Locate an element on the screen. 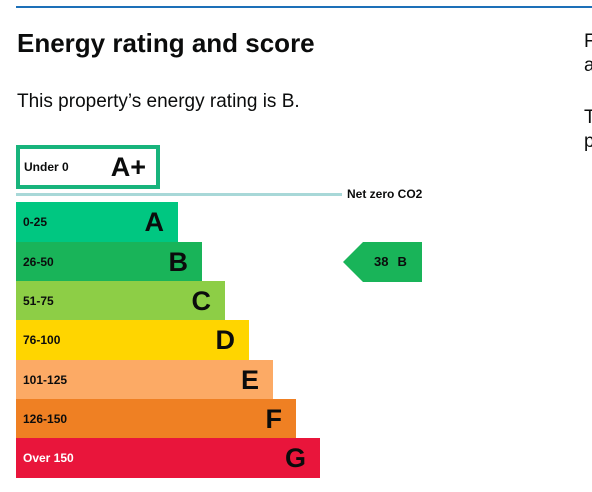 Image resolution: width=592 pixels, height=492 pixels. page-title: Energy rating and score is located at coordinates (166, 43).